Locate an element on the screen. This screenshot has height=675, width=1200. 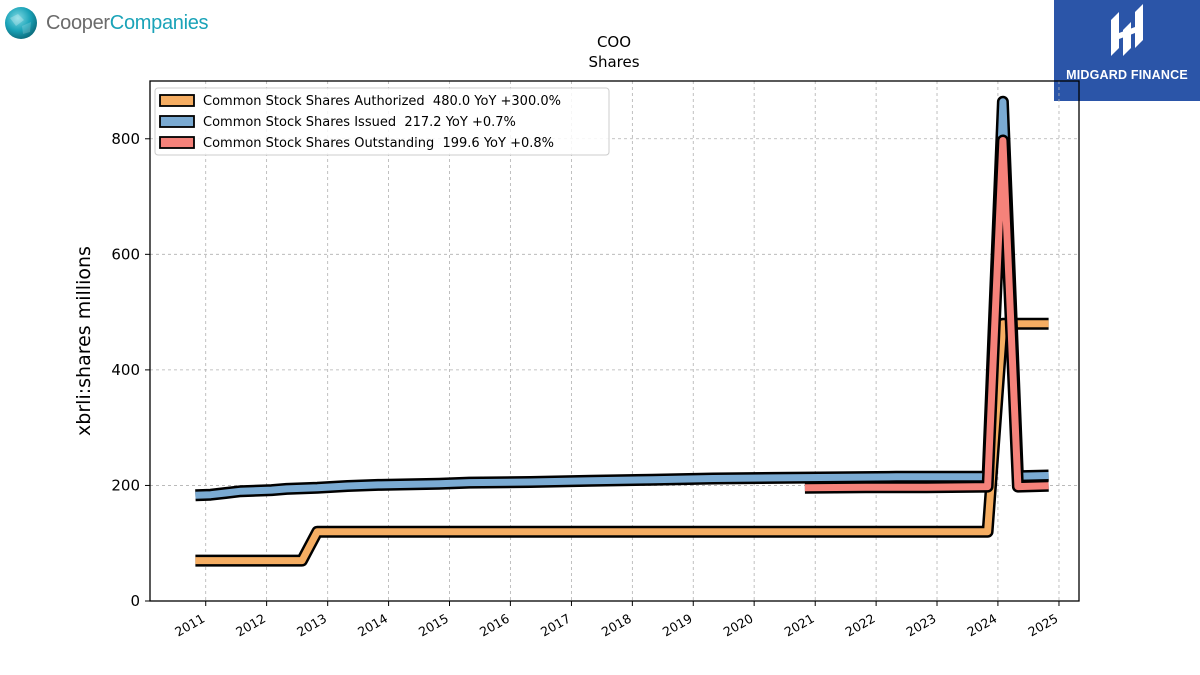
x-tick-label: 2019 is located at coordinates (677, 625).